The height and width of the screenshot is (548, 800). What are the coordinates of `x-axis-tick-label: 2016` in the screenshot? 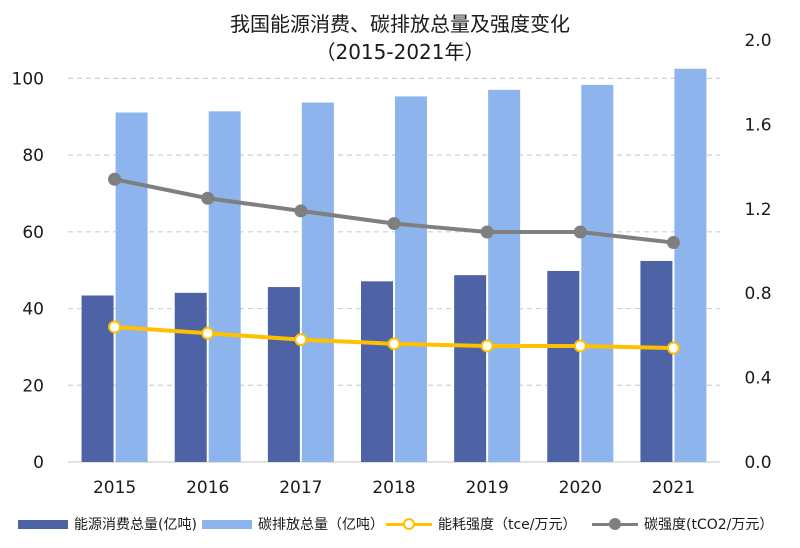 It's located at (207, 488).